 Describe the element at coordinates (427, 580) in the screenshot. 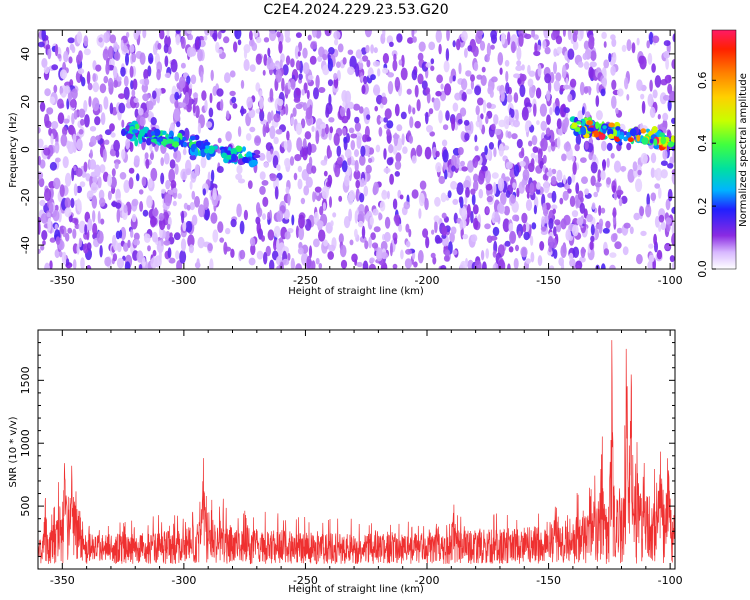

I see `x-tick-label: -200` at that location.